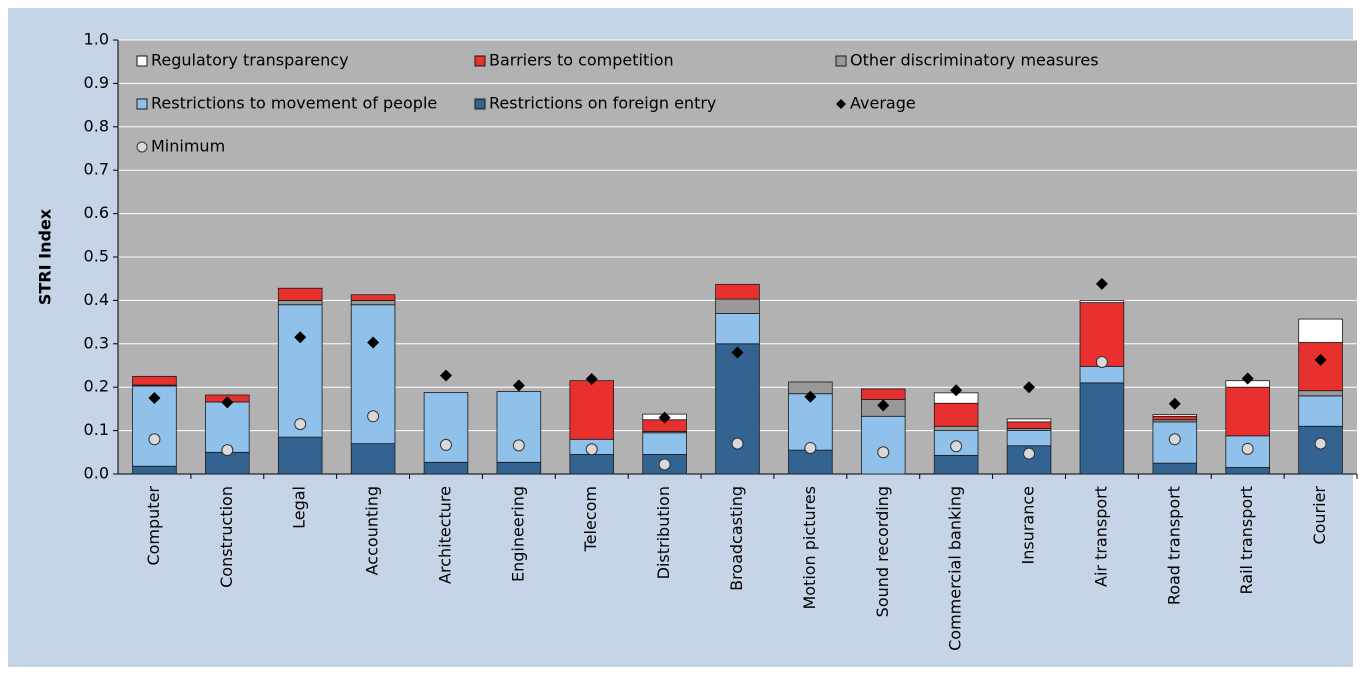  What do you see at coordinates (444, 535) in the screenshot?
I see `x-tick-label: Architecture` at bounding box center [444, 535].